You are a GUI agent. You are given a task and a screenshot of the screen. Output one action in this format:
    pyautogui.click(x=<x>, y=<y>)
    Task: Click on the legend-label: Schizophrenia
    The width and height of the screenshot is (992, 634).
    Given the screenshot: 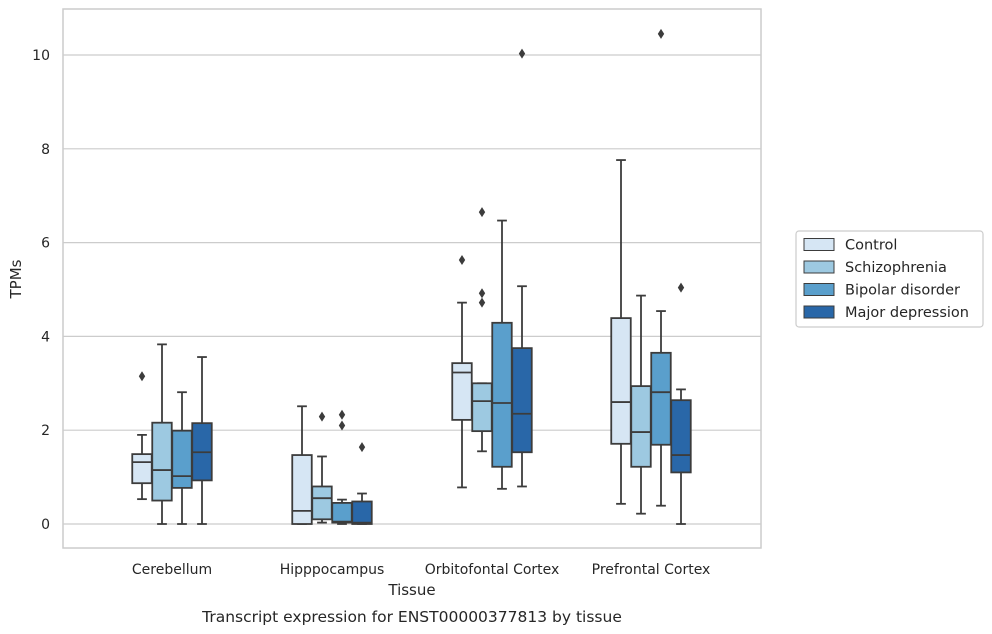 What is the action you would take?
    pyautogui.click(x=896, y=268)
    